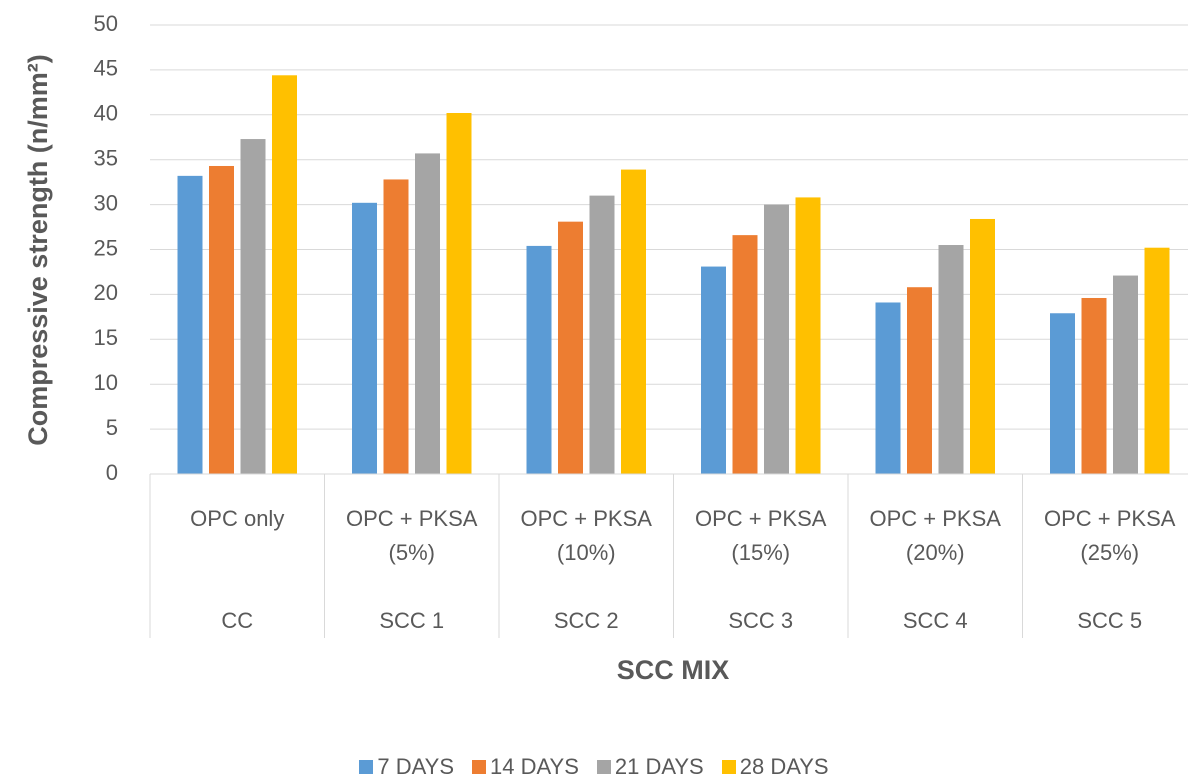 The width and height of the screenshot is (1188, 782). What do you see at coordinates (38, 250) in the screenshot?
I see `y-axis-title: Compressive strength (n/mm²)` at bounding box center [38, 250].